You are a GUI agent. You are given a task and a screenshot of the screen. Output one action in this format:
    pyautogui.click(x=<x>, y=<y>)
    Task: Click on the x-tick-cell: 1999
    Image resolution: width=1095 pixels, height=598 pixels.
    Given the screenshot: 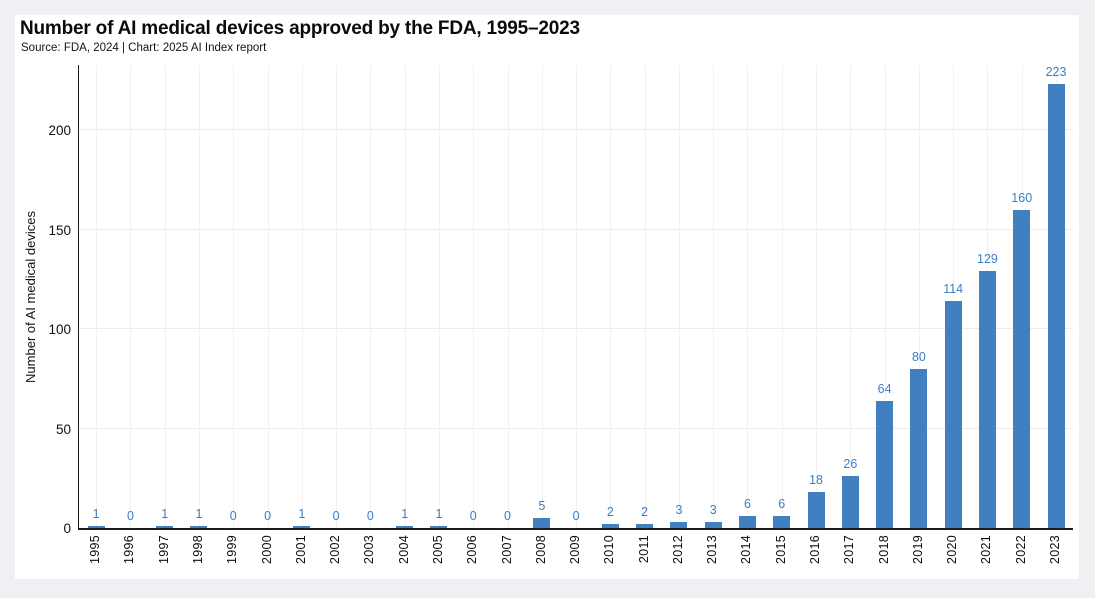 What is the action you would take?
    pyautogui.click(x=232, y=554)
    